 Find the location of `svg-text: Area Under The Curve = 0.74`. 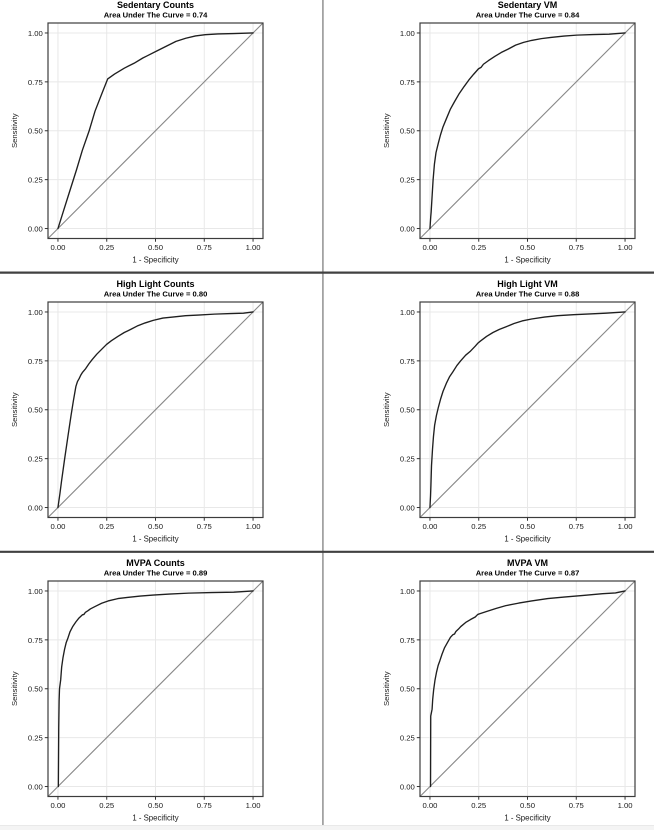

svg-text: Area Under The Curve = 0.74 is located at coordinates (156, 15).